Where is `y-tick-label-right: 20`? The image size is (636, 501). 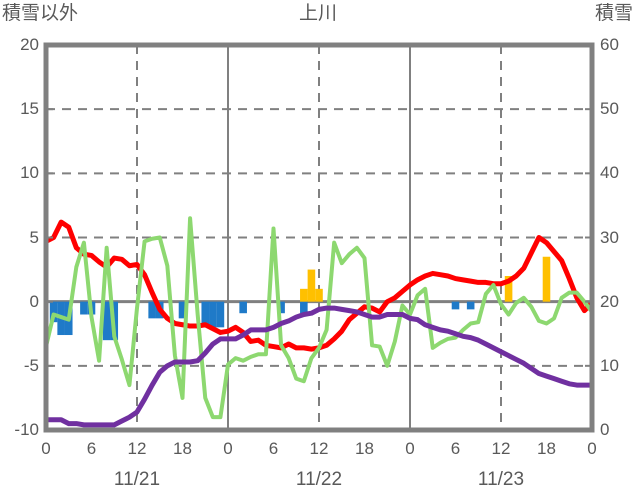
y-tick-label-right: 20 is located at coordinates (609, 301).